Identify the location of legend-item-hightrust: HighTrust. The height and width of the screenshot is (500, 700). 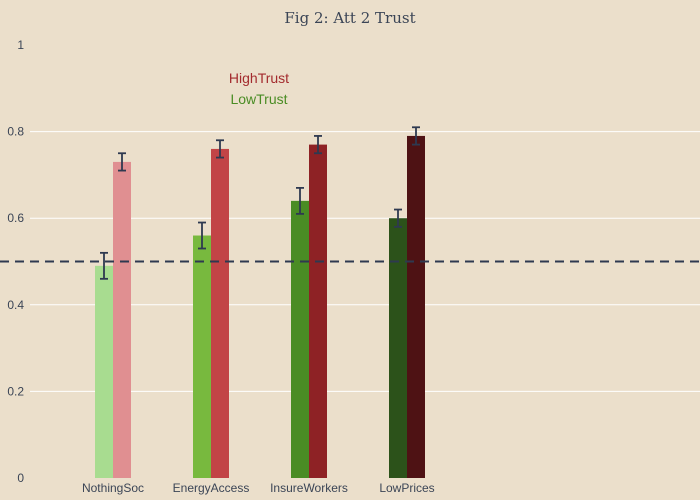
(259, 78).